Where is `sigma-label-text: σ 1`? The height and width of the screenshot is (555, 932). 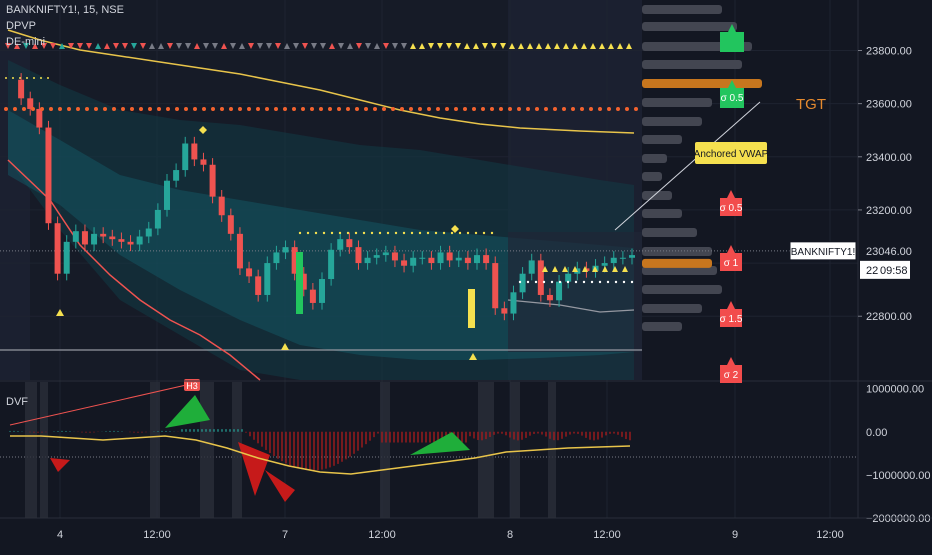 sigma-label-text: σ 1 is located at coordinates (731, 263).